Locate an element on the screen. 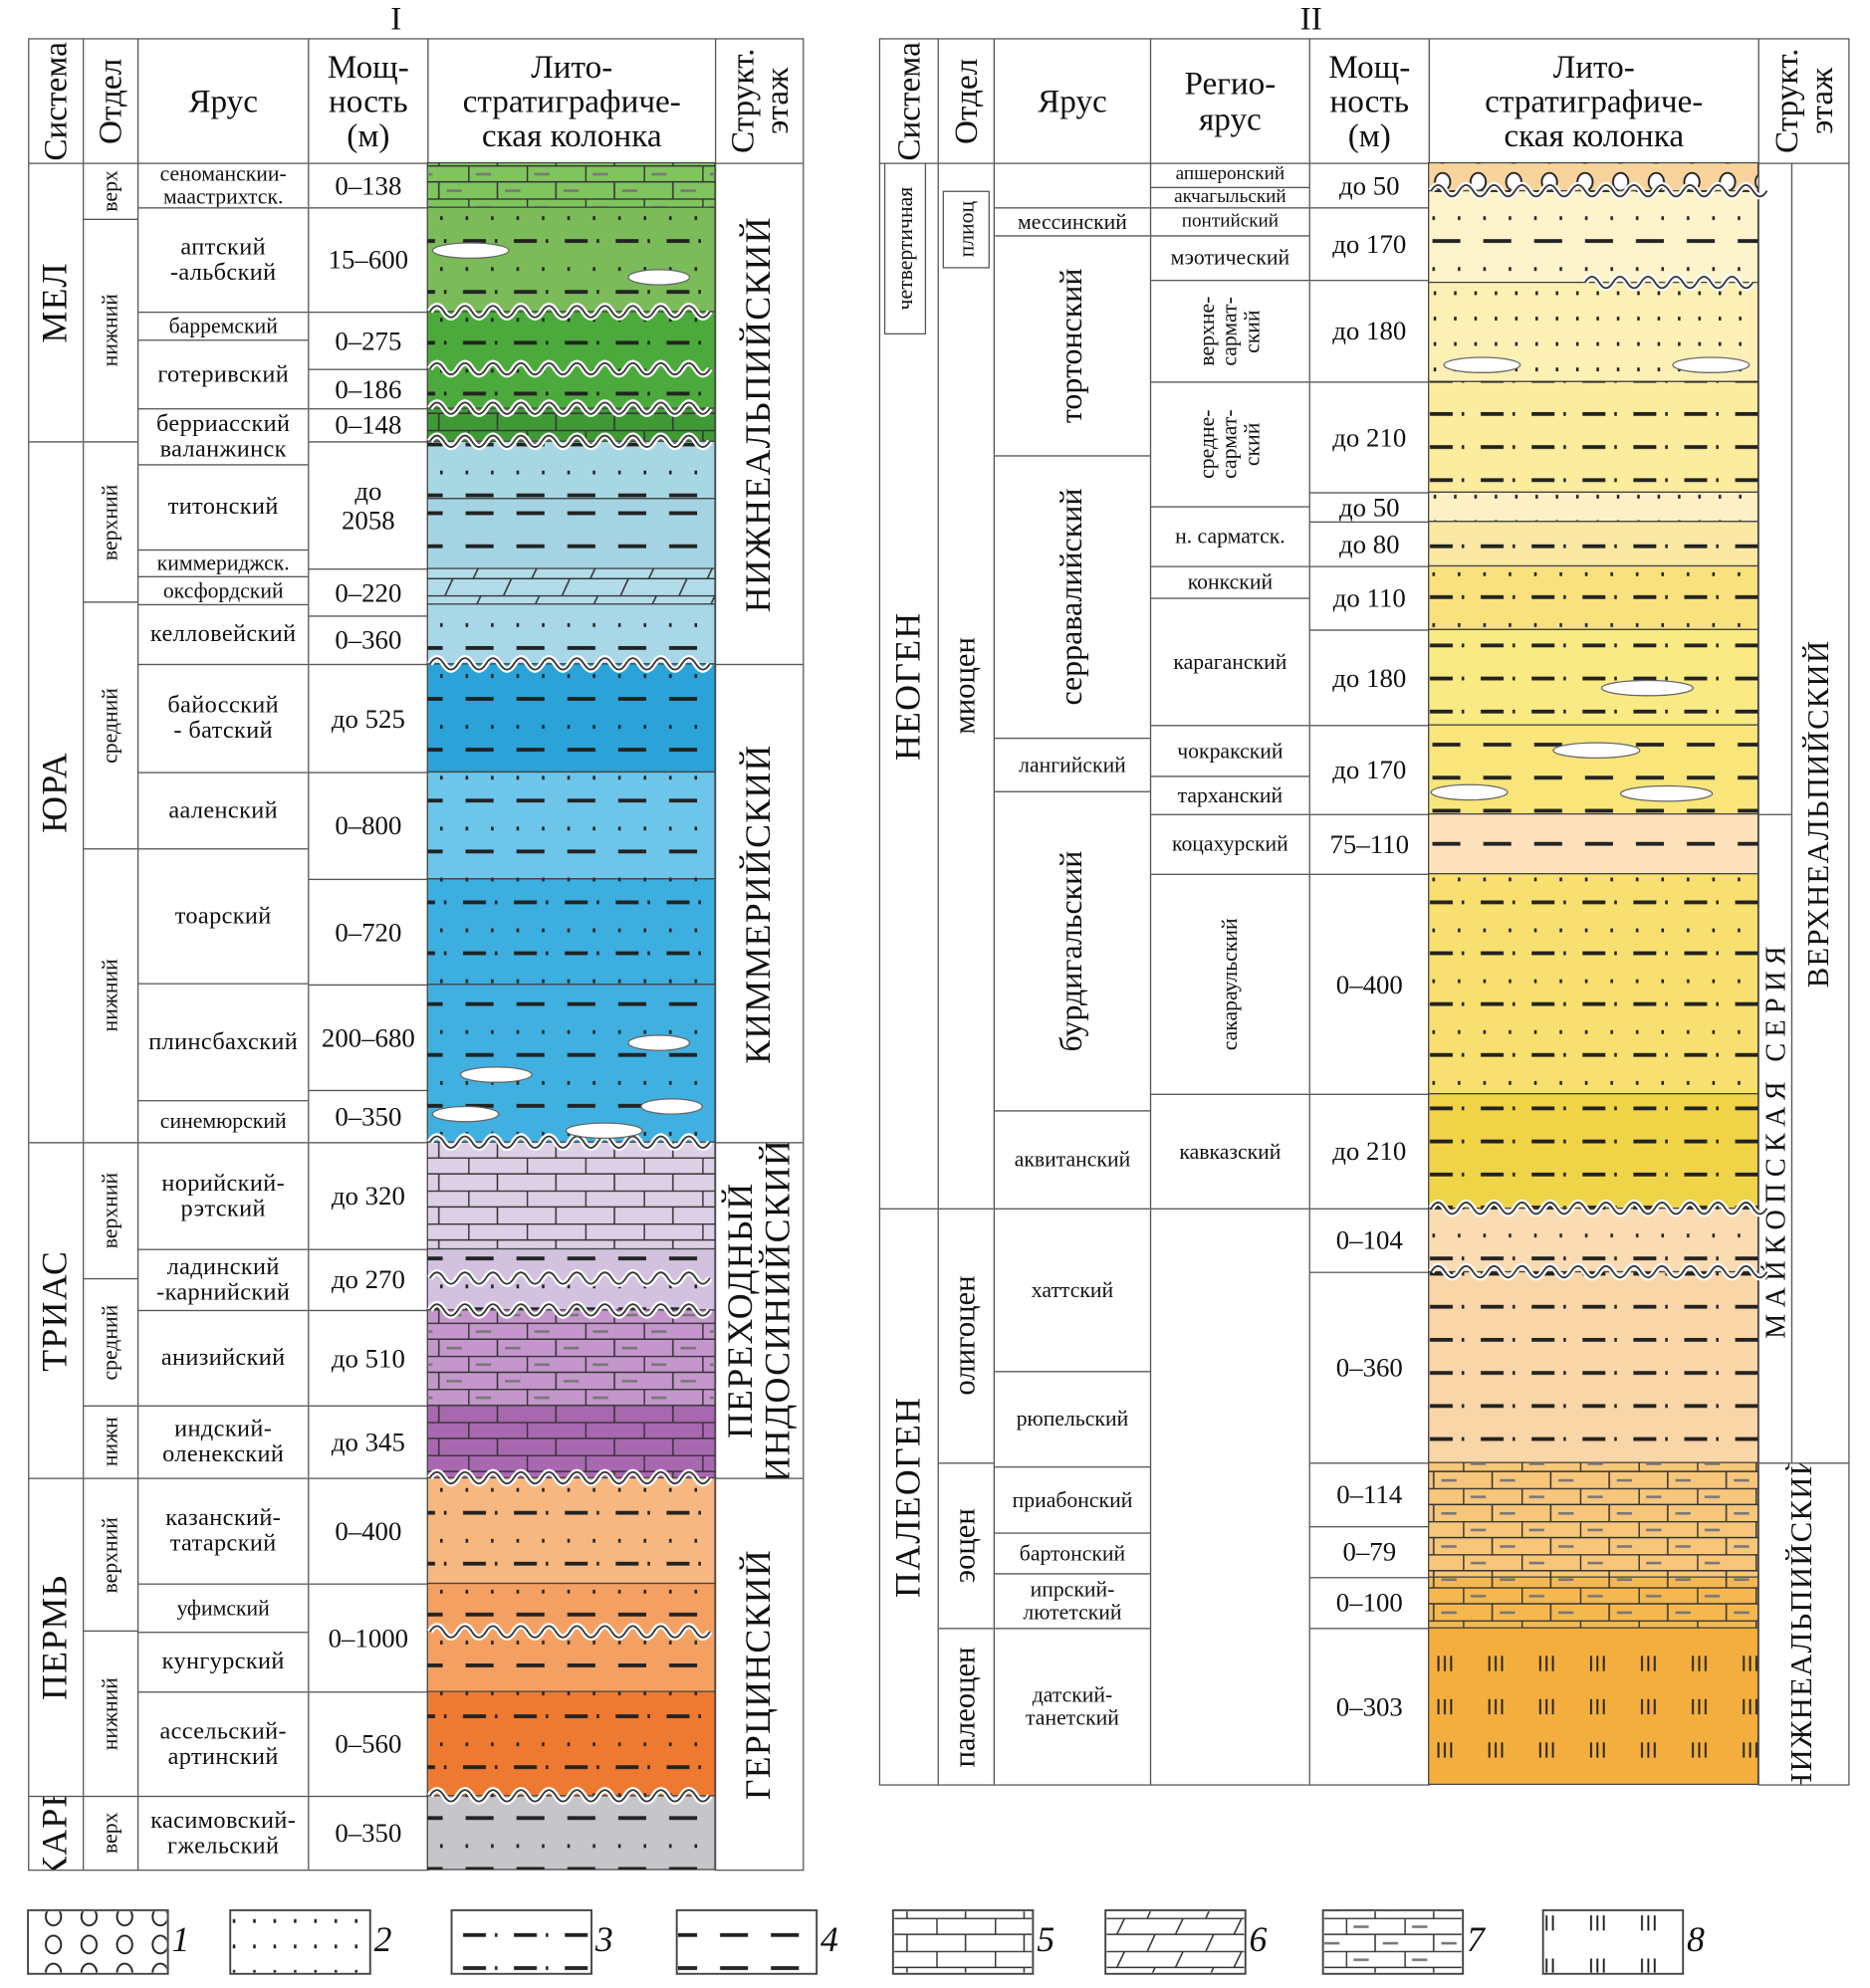  thickness-cell-text: 0–400 is located at coordinates (369, 1531).